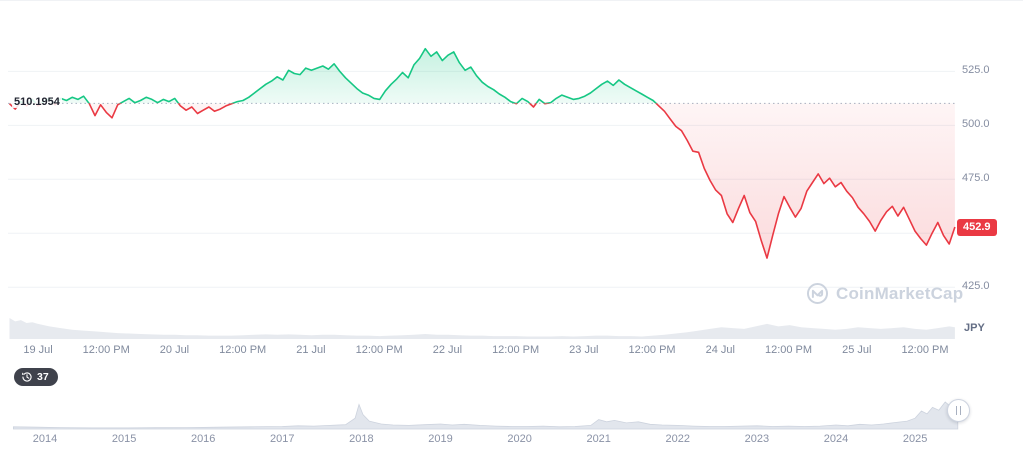 The width and height of the screenshot is (1023, 462). Describe the element at coordinates (584, 350) in the screenshot. I see `x-axis-label: 23 Jul` at that location.